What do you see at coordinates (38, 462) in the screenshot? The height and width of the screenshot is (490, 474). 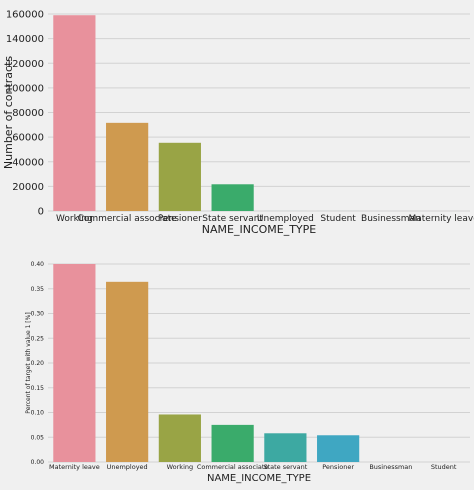 I see `y-tick-label: 0.00` at bounding box center [38, 462].